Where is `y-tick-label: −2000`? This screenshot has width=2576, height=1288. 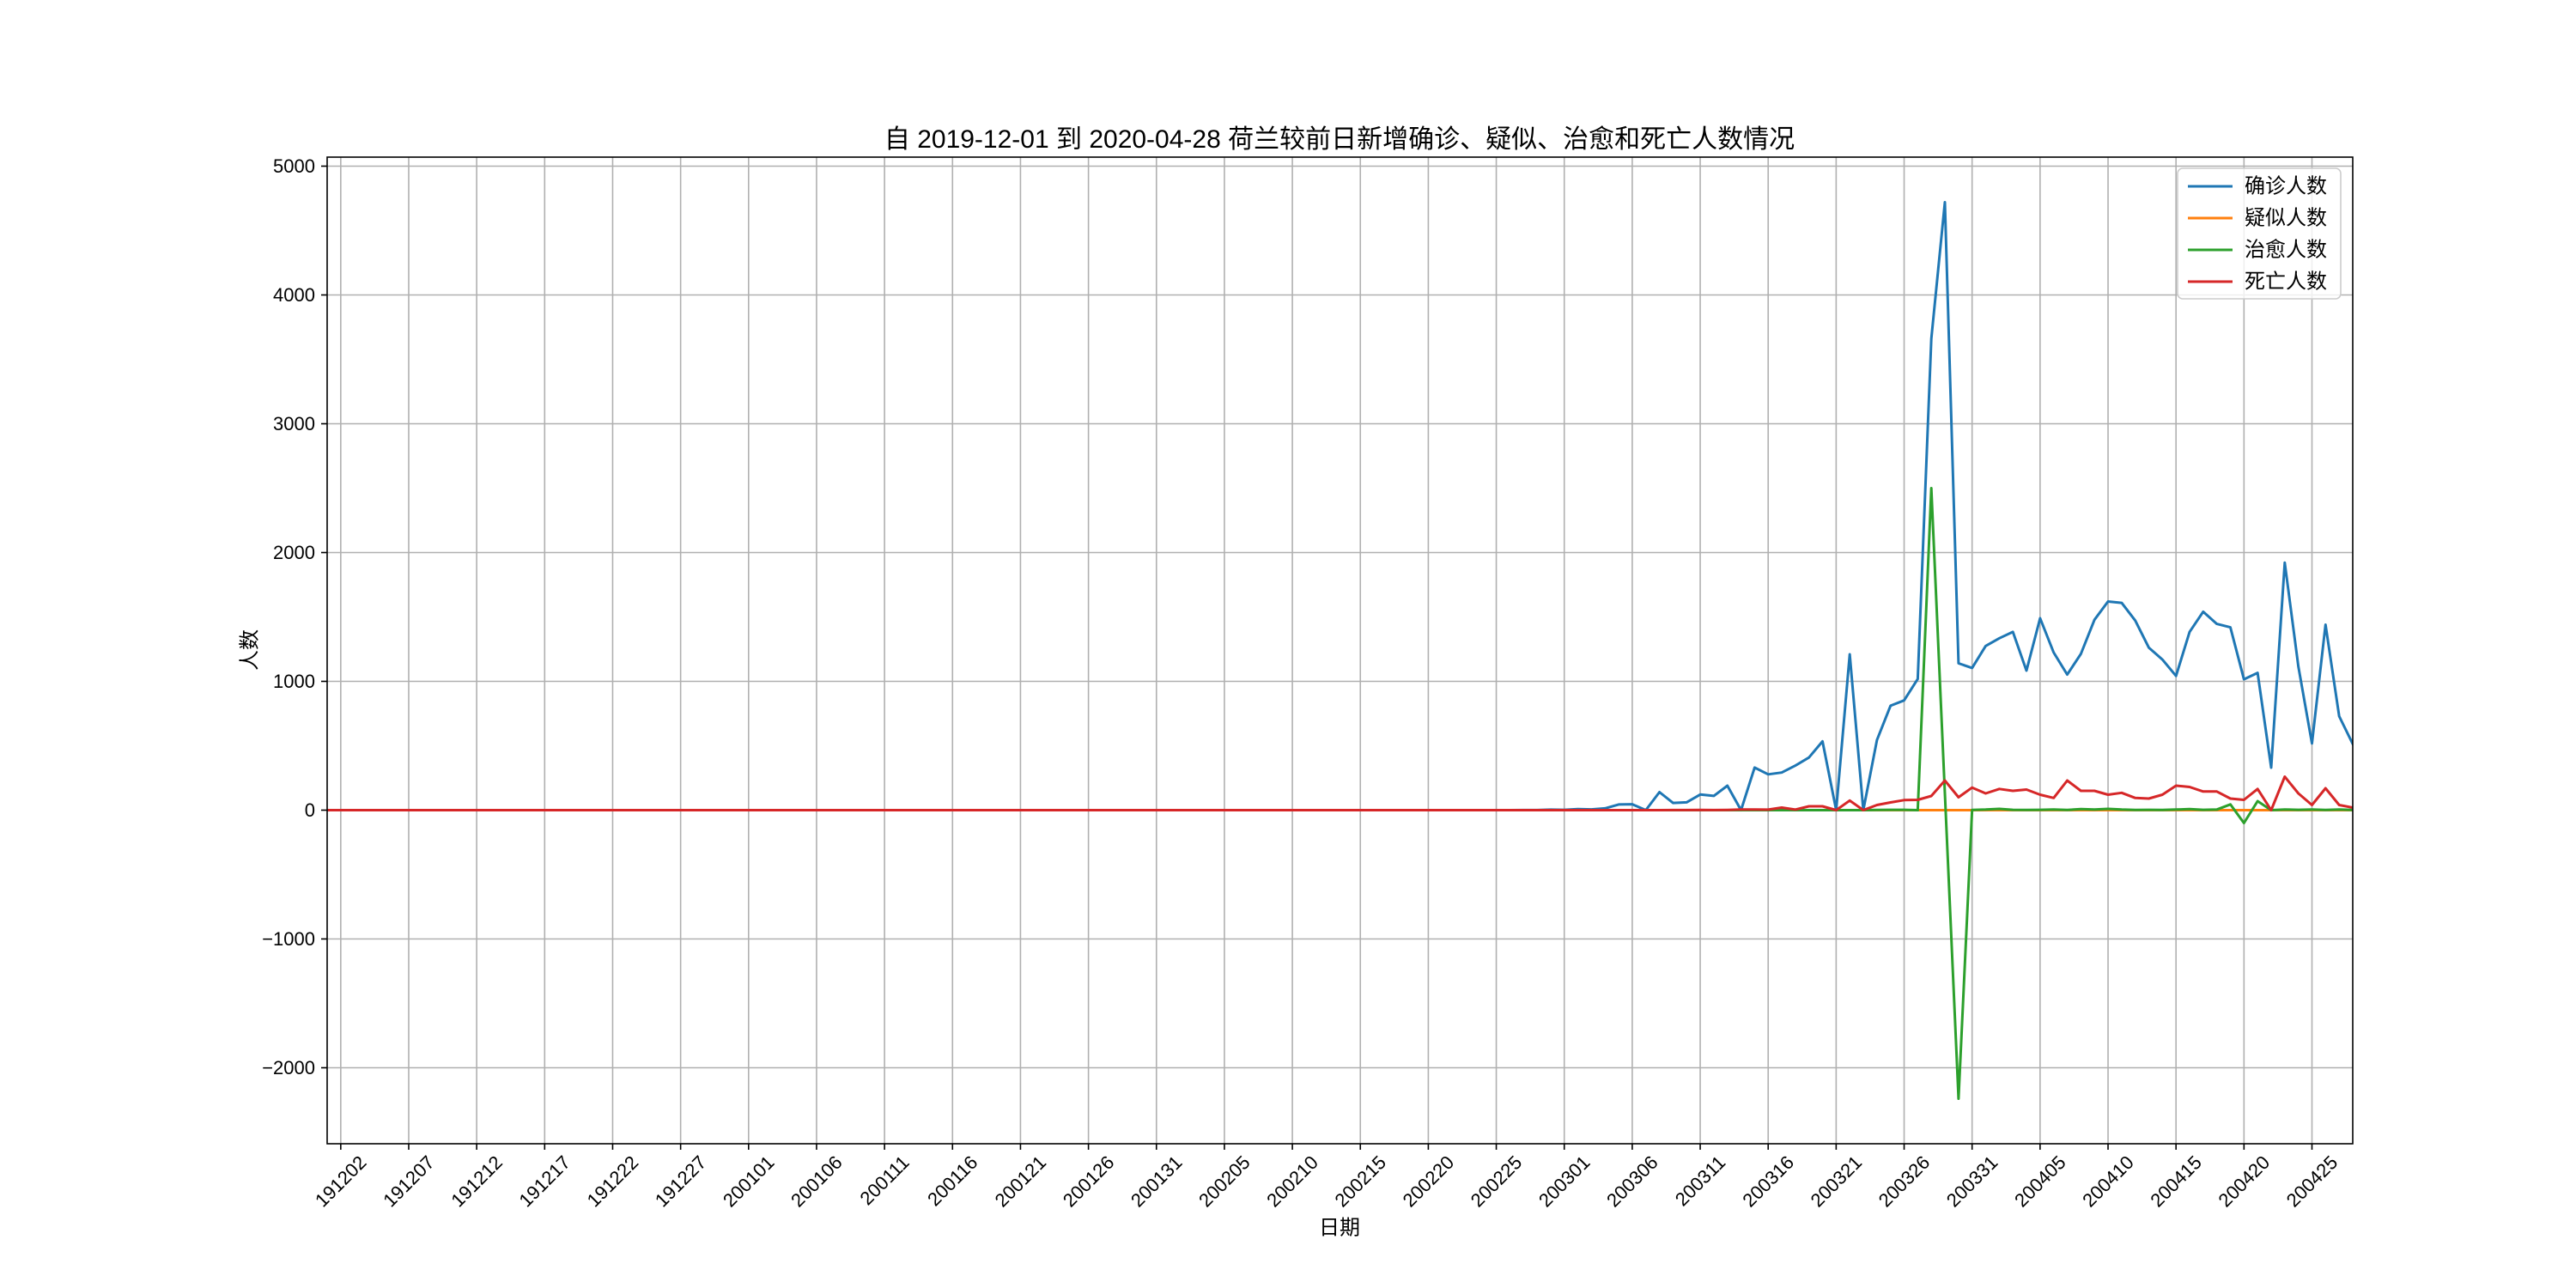 y-tick-label: −2000 is located at coordinates (289, 1067).